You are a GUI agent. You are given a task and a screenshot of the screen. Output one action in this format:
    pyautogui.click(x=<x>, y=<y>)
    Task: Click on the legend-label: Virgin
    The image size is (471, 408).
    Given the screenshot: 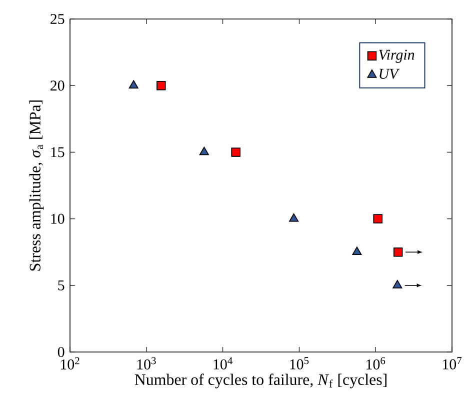 What is the action you would take?
    pyautogui.click(x=396, y=56)
    